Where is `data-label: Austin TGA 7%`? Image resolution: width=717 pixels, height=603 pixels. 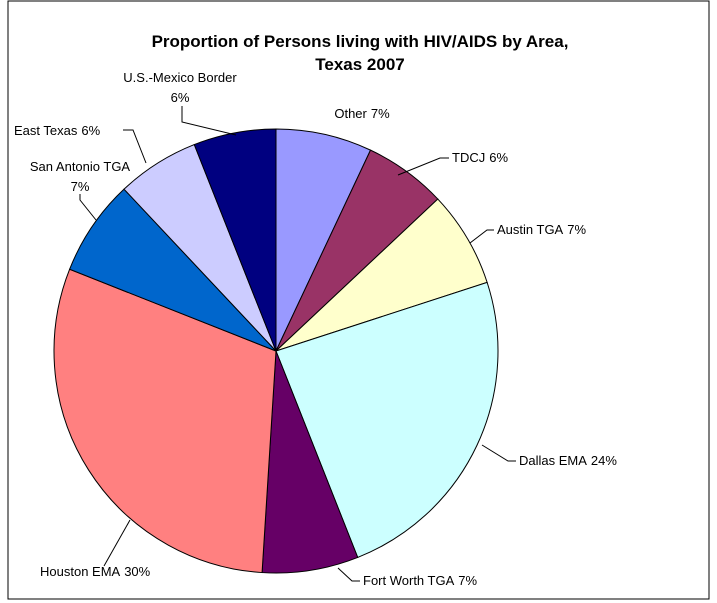
data-label: Austin TGA 7% is located at coordinates (541, 229).